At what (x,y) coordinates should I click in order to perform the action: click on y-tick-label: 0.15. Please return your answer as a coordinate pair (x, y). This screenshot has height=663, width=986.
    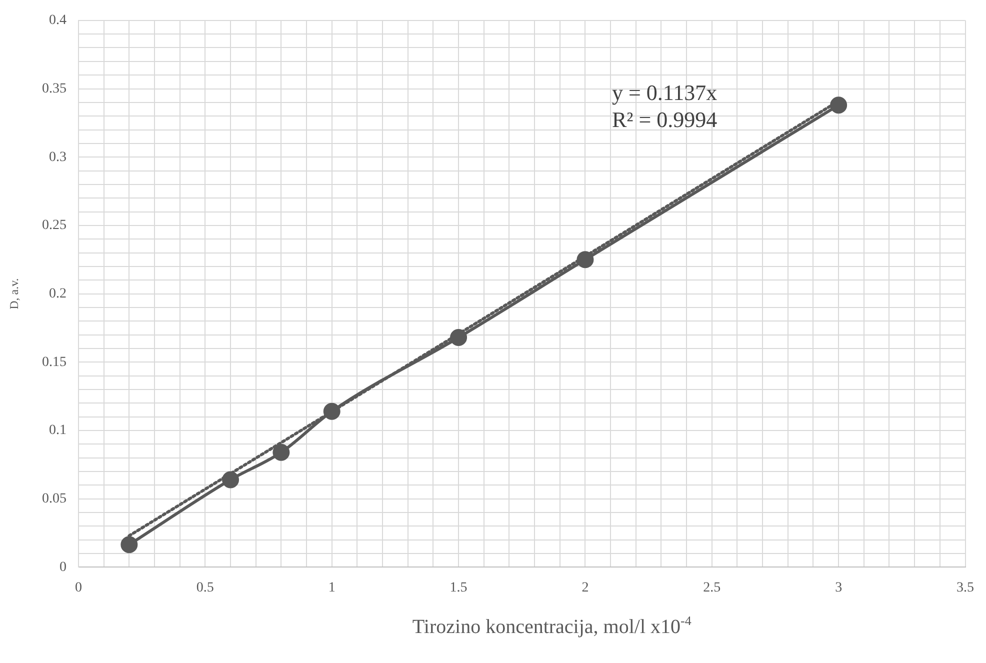
    Looking at the image, I should click on (54, 362).